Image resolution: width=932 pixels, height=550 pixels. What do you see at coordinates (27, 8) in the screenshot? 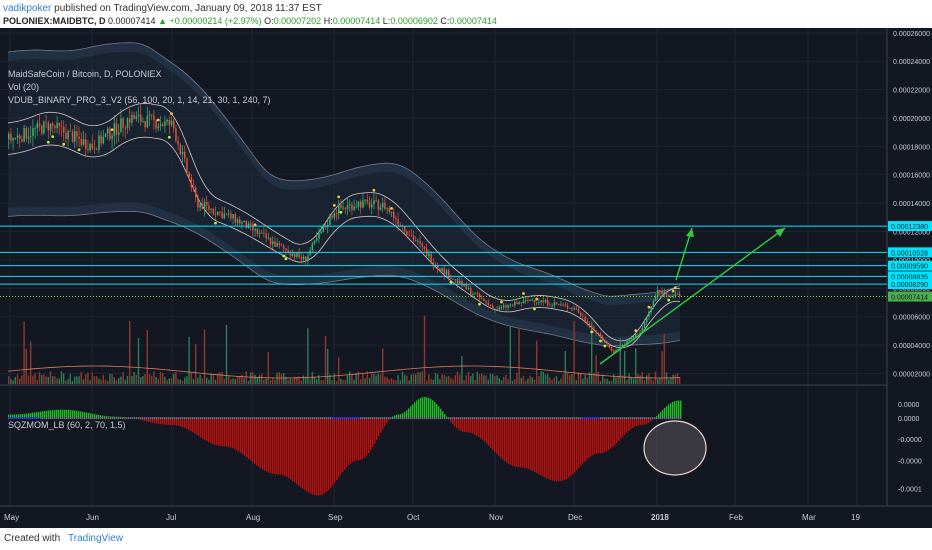
I see `publisher-link: vadikpoker` at bounding box center [27, 8].